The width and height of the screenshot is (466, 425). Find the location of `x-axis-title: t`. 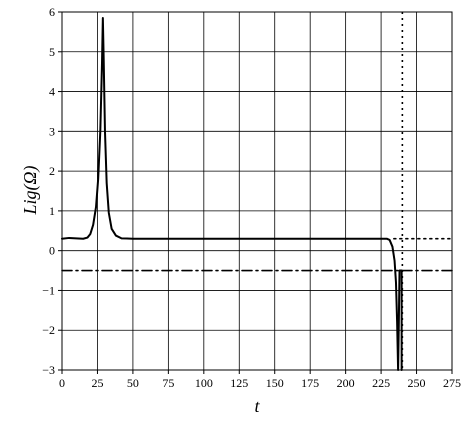

x-axis-title: t is located at coordinates (257, 406).